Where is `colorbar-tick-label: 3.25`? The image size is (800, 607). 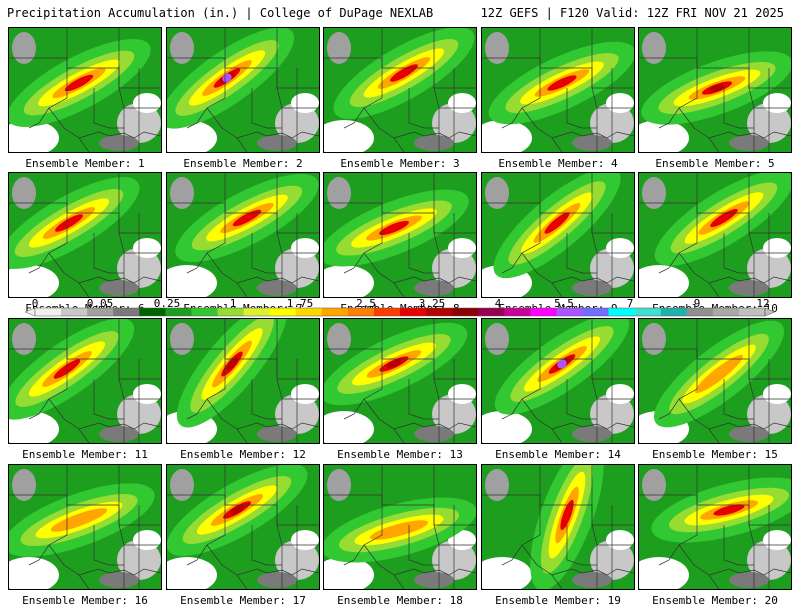
colorbar-tick-label: 3.25 is located at coordinates (432, 303).